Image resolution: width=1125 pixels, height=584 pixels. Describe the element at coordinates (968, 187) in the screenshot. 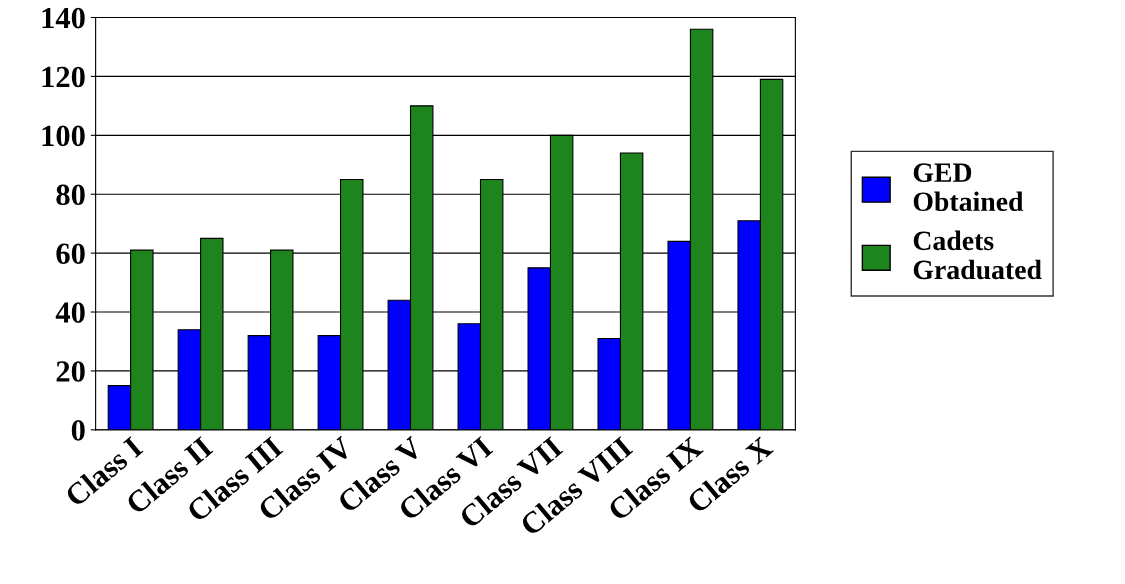

I see `legend-label: GED Obtained` at that location.